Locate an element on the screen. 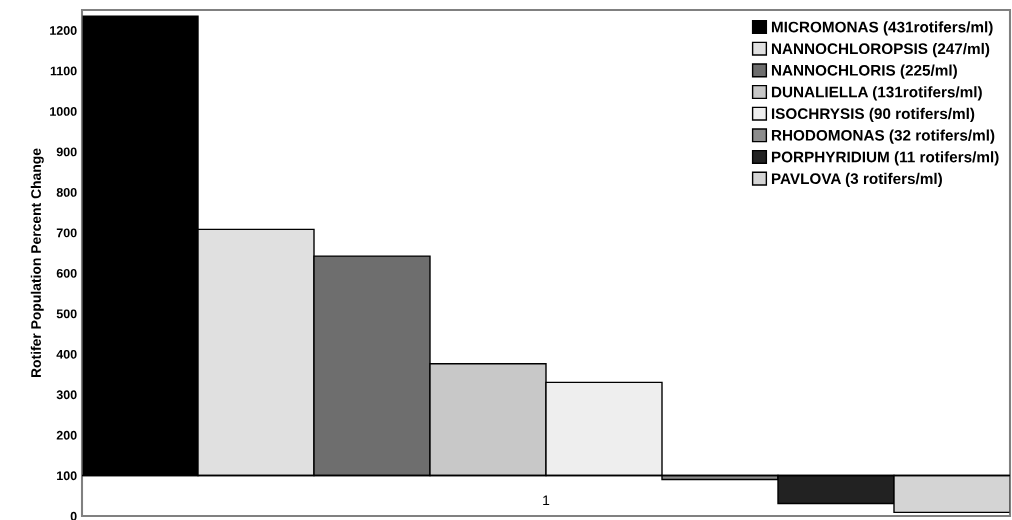 The height and width of the screenshot is (520, 1012). y-axis-title: Rotifer Population Percent Change is located at coordinates (37, 263).